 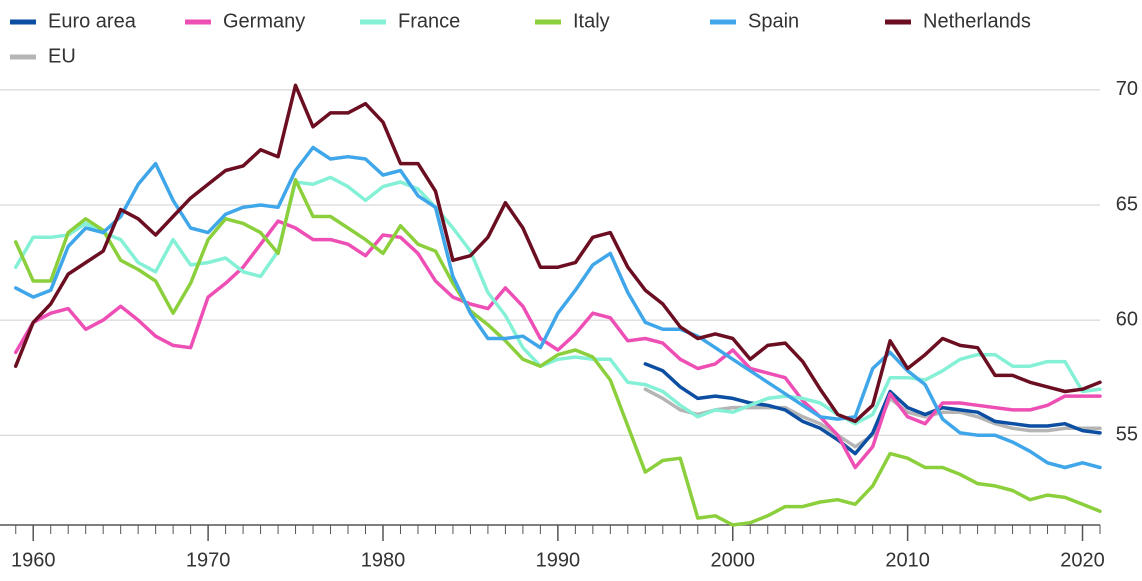 What do you see at coordinates (558, 560) in the screenshot?
I see `x-tick-label: 1990` at bounding box center [558, 560].